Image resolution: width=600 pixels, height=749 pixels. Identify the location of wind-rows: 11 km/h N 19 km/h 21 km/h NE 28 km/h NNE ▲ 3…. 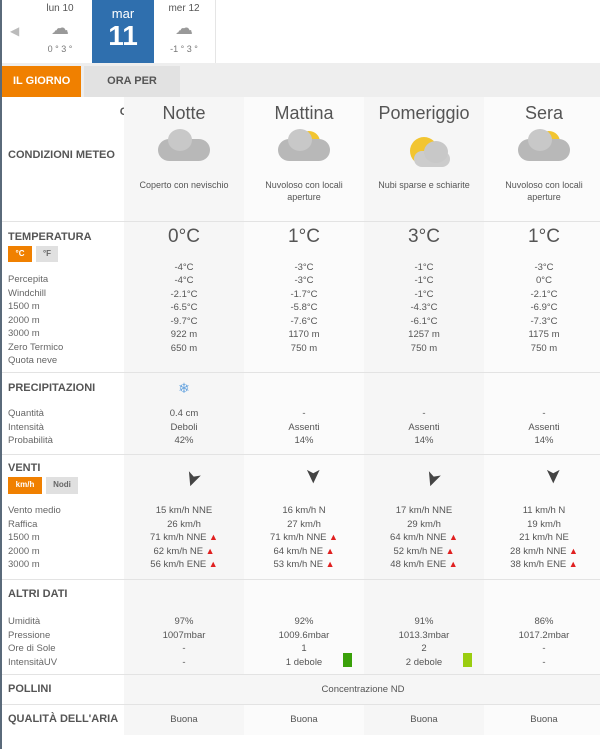
(542, 538).